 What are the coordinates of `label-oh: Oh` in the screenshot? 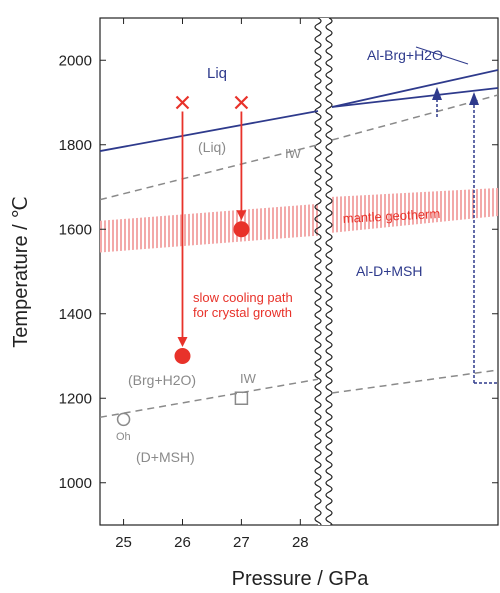 It's located at (123, 437).